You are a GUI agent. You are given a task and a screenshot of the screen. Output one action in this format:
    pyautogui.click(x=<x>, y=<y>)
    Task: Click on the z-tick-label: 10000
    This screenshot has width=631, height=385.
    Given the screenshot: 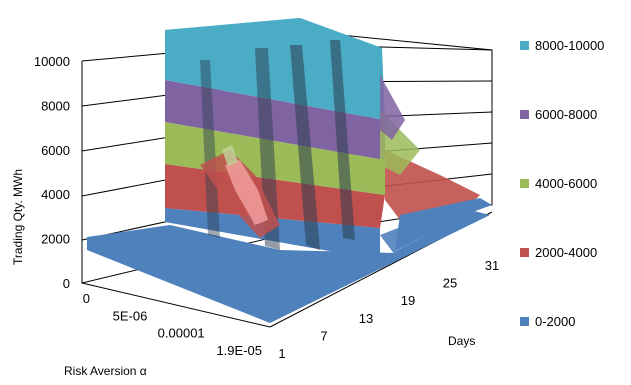 What is the action you would take?
    pyautogui.click(x=52, y=61)
    